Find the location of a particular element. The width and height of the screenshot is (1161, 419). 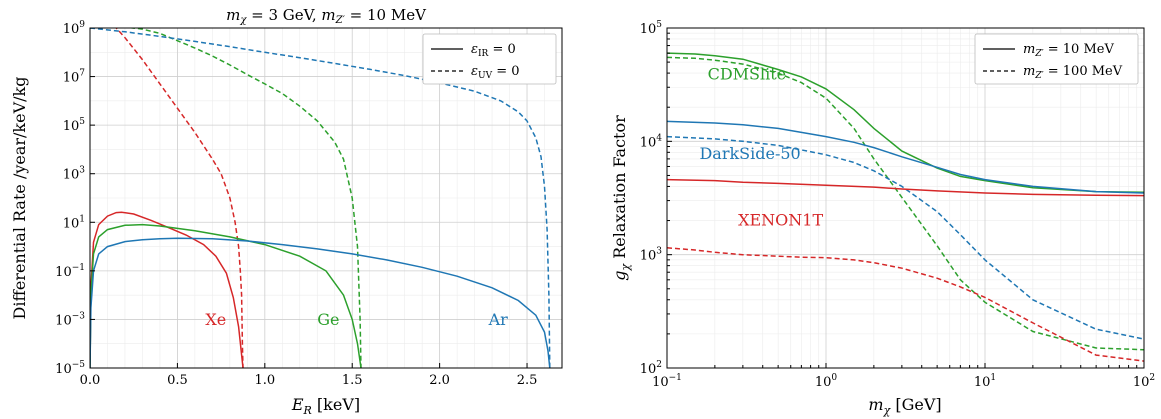

x-tick-label: 2.0 is located at coordinates (439, 380).